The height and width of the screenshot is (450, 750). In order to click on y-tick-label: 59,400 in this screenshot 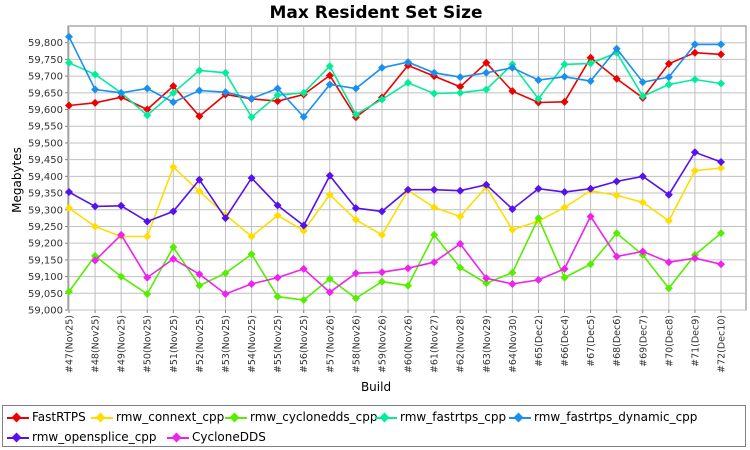, I will do `click(45, 177)`.